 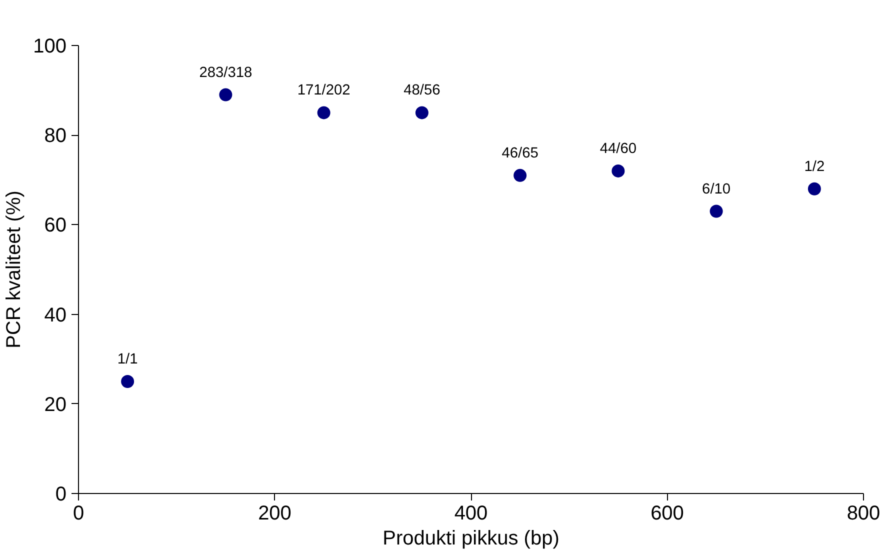 What do you see at coordinates (78, 513) in the screenshot?
I see `x-tick-label: 0` at bounding box center [78, 513].